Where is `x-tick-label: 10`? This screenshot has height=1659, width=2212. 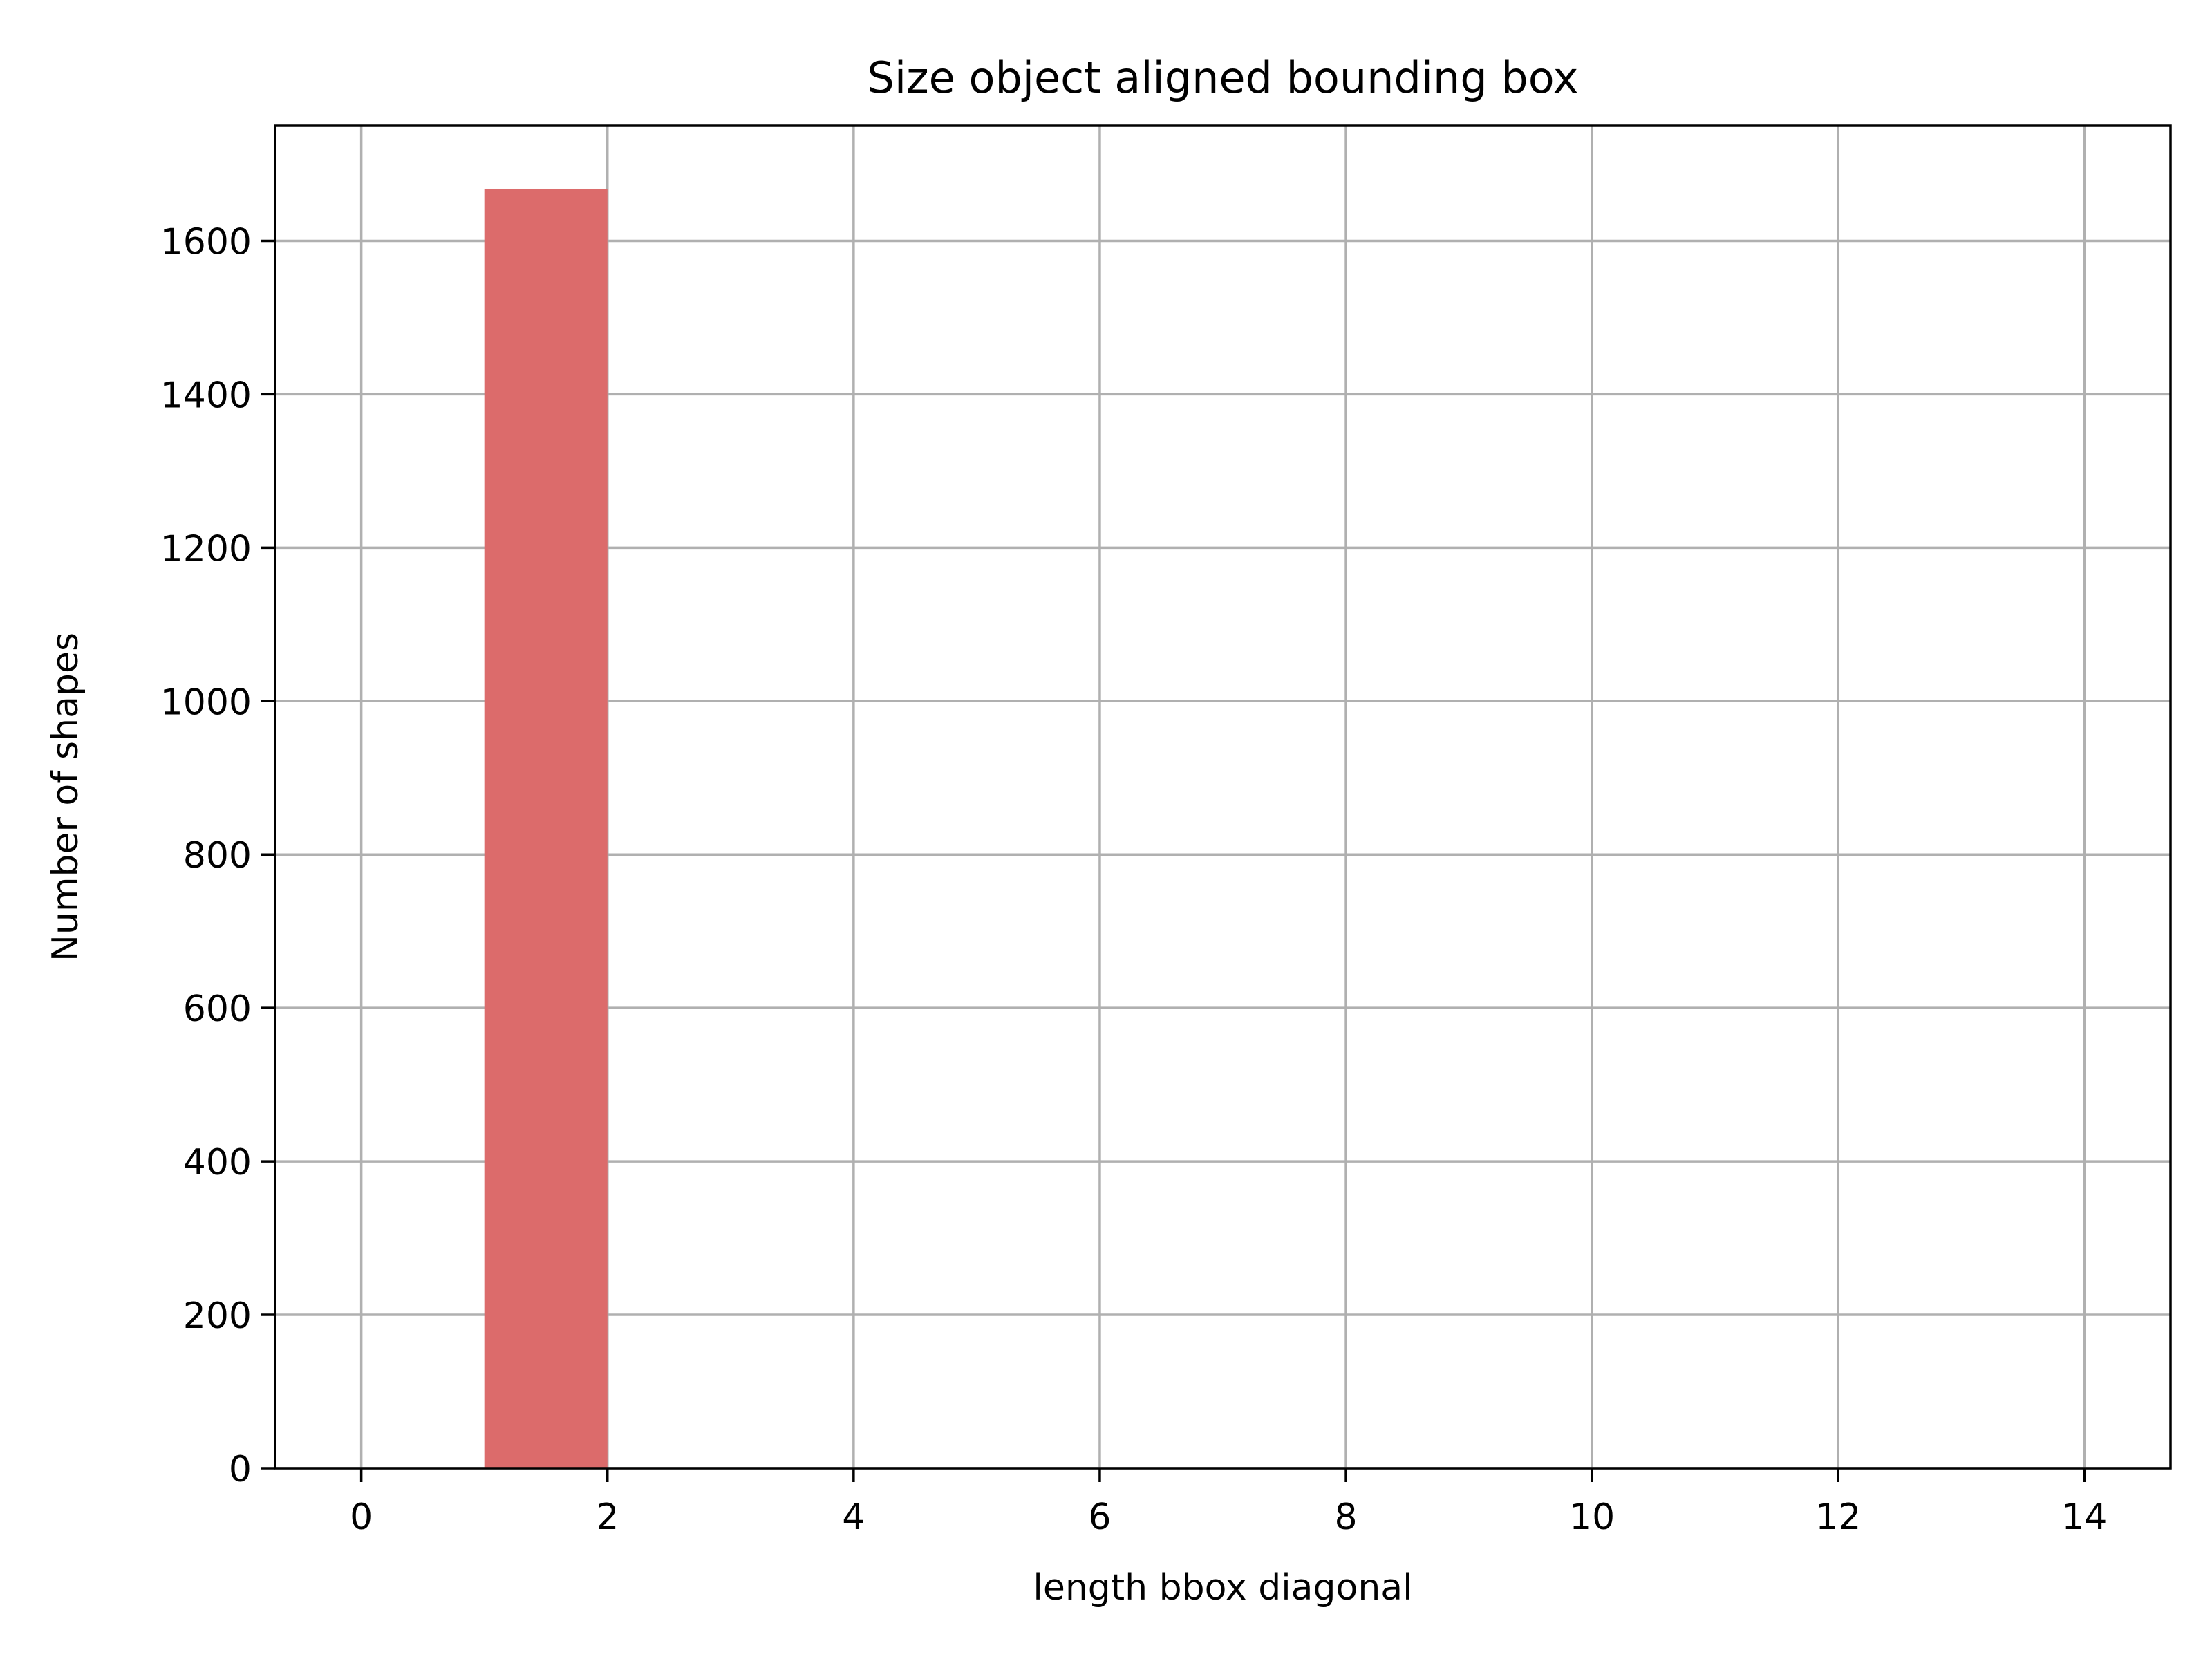
x-tick-label: 10 is located at coordinates (1592, 1517).